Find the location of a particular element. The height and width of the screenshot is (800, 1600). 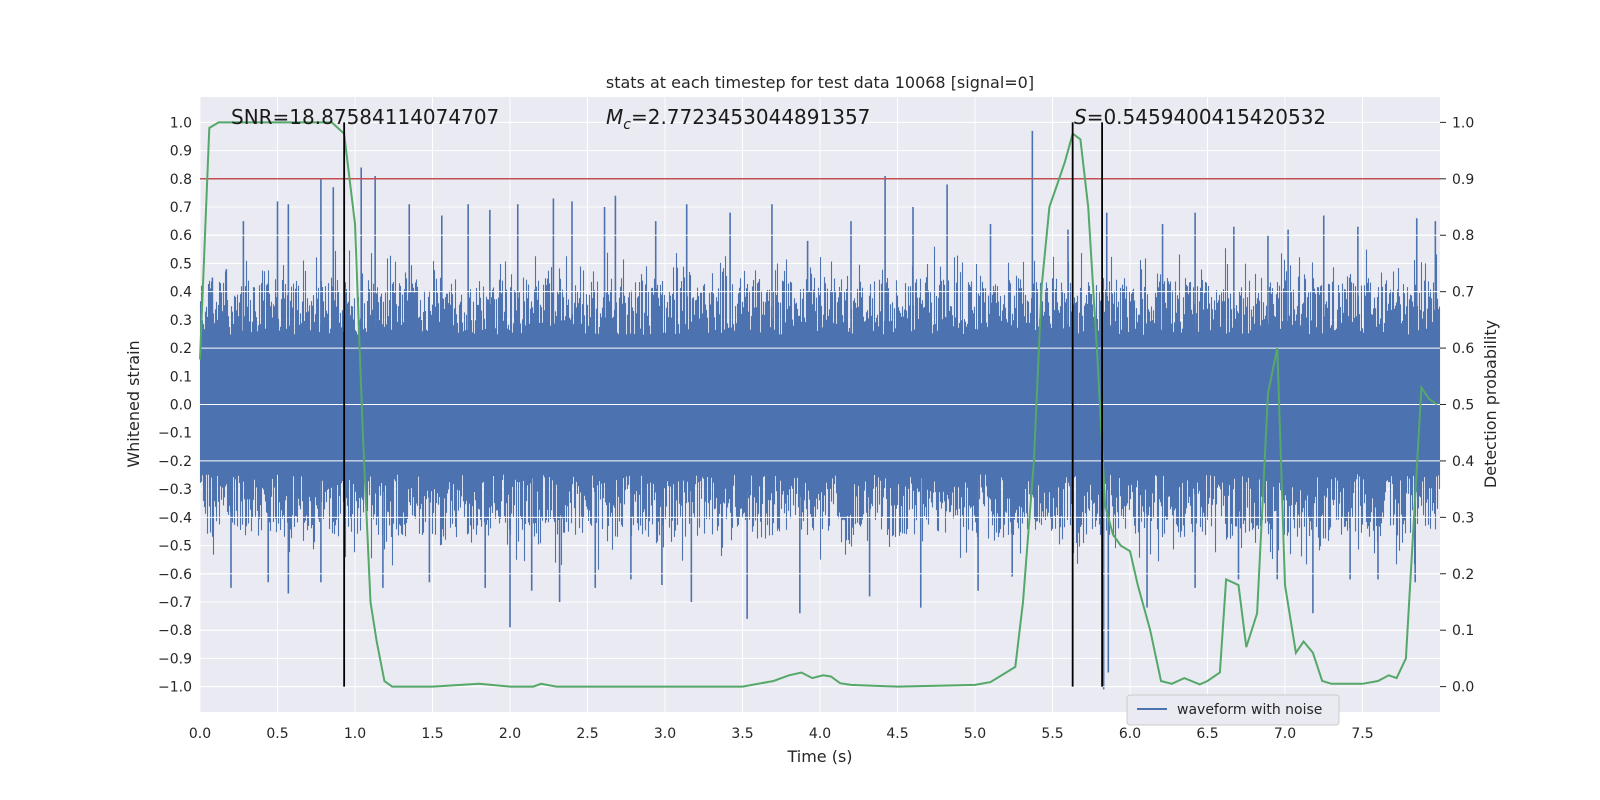

y2-tick-label: 0.6 is located at coordinates (1463, 349).